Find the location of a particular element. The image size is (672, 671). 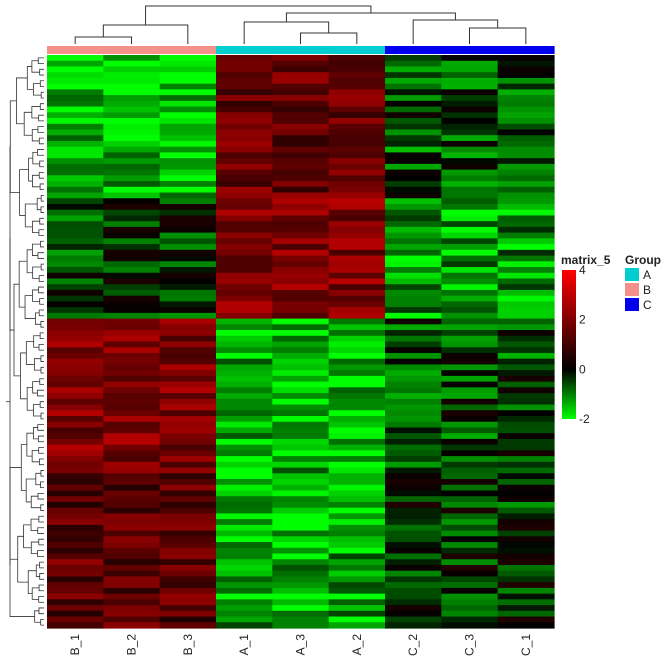

column-label: B_2 is located at coordinates (132, 645).